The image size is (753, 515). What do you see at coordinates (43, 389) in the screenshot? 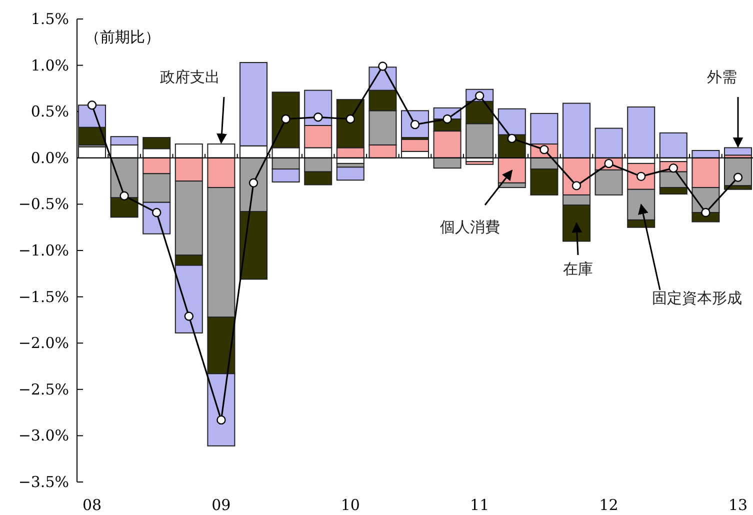
I see `y-tick-label: −2.5%` at bounding box center [43, 389].